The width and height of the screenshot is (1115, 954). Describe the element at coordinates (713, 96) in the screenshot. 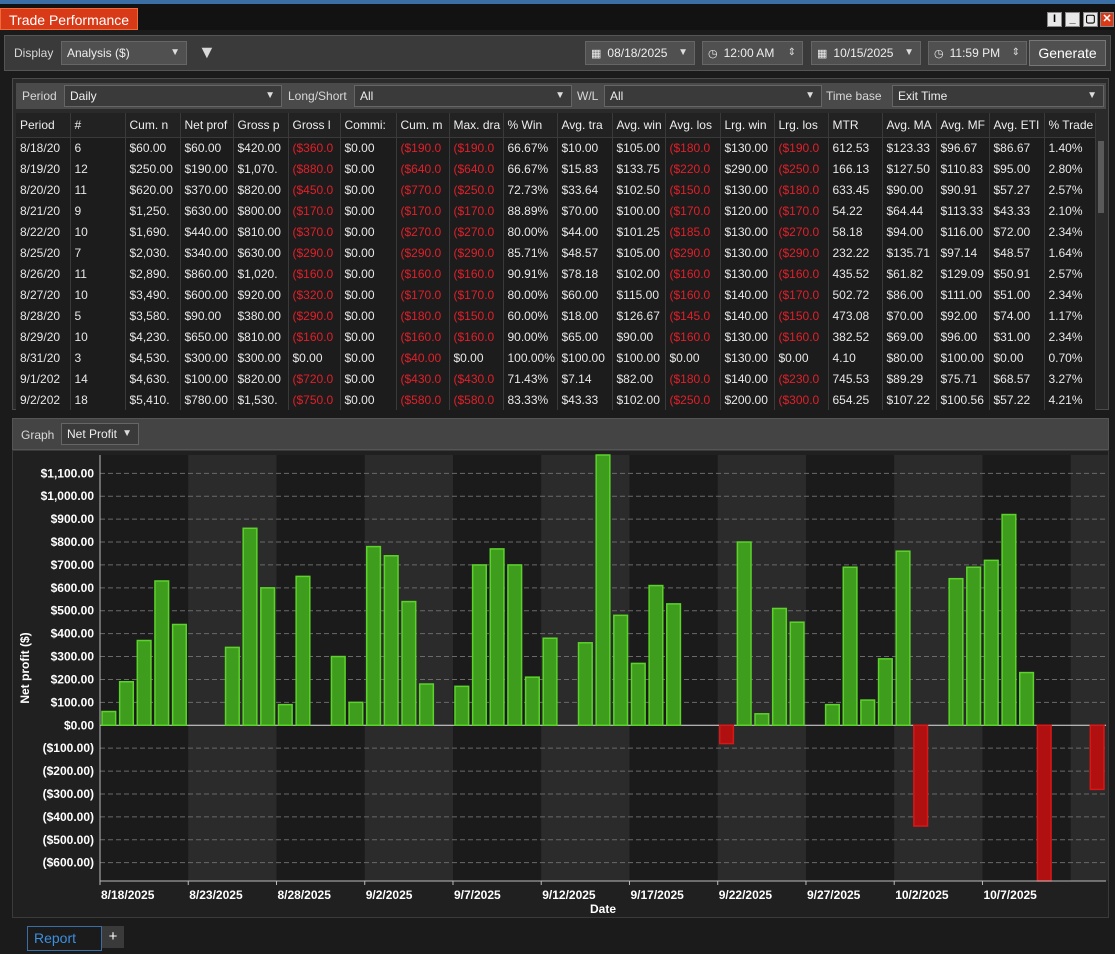

I see `wl-select: All ▼` at that location.